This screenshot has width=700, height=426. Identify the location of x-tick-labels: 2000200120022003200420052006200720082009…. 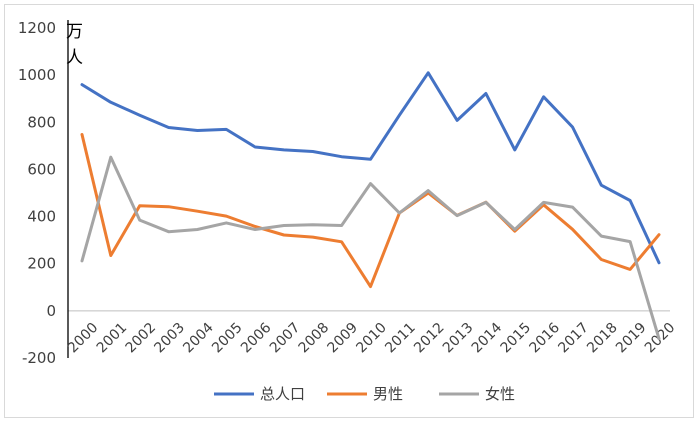
(372, 338).